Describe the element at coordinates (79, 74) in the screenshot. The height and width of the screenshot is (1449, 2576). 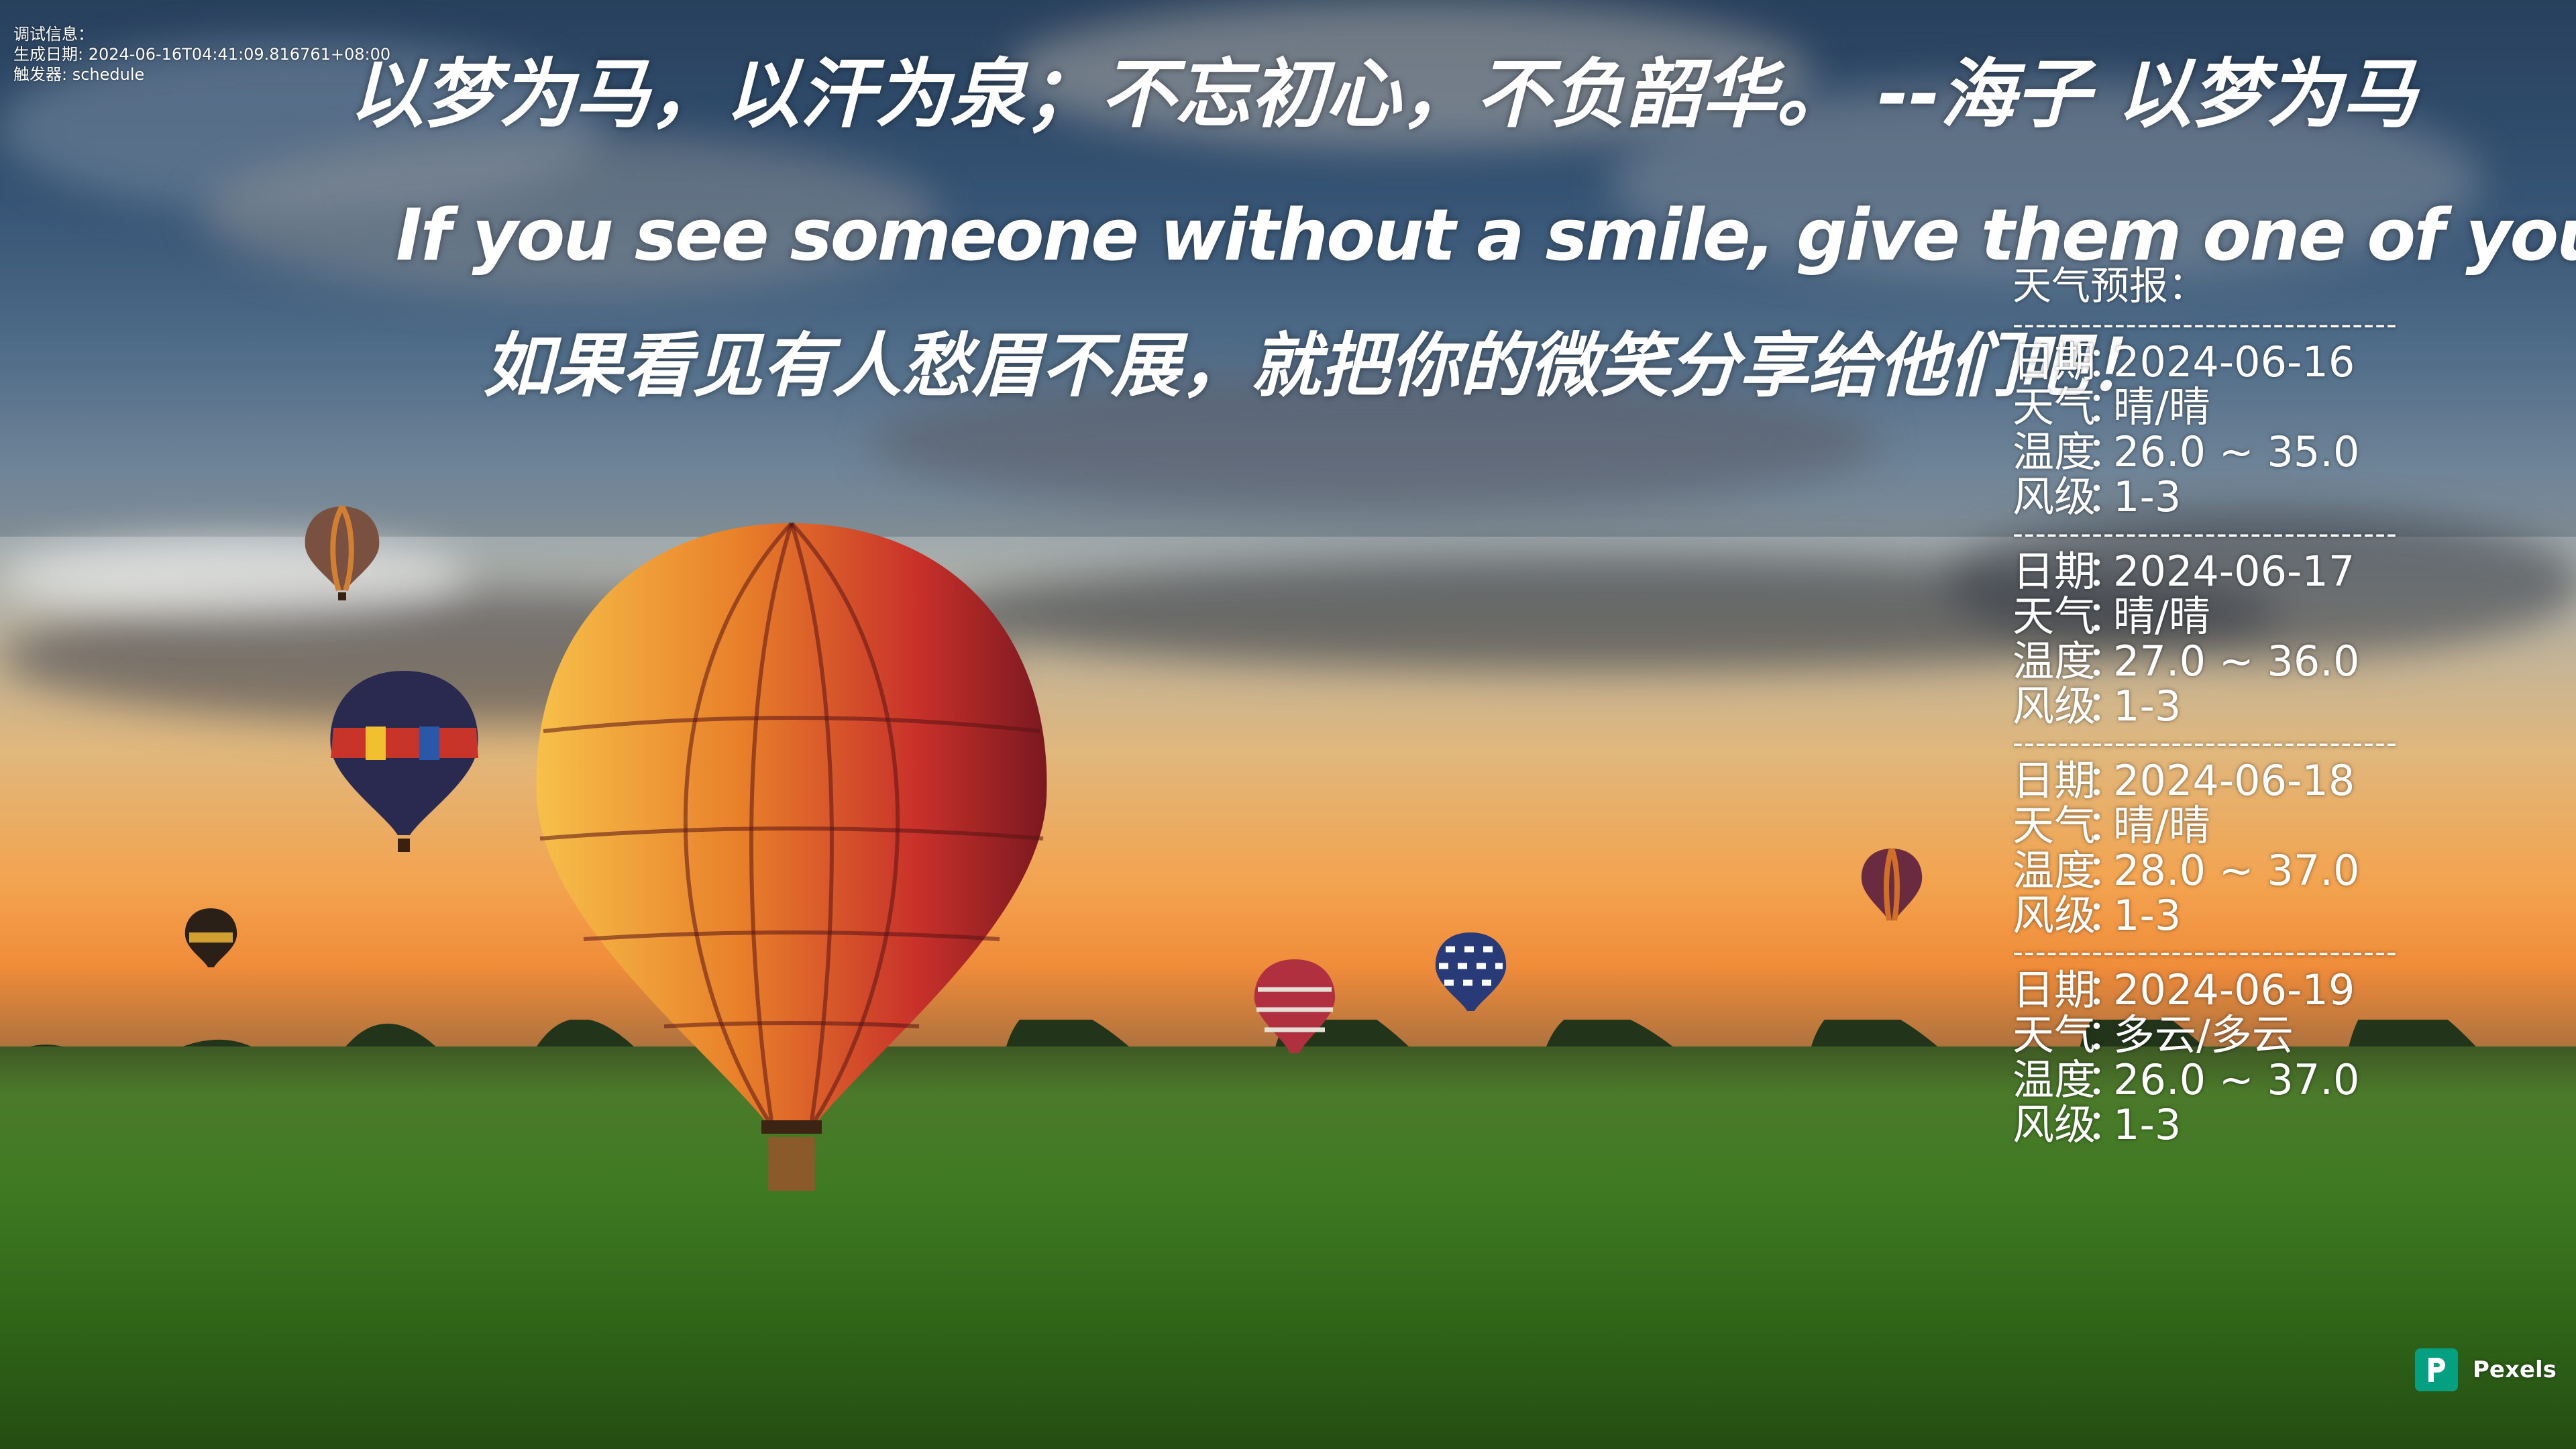
I see `debug-trigger: 触发器: schedule` at that location.